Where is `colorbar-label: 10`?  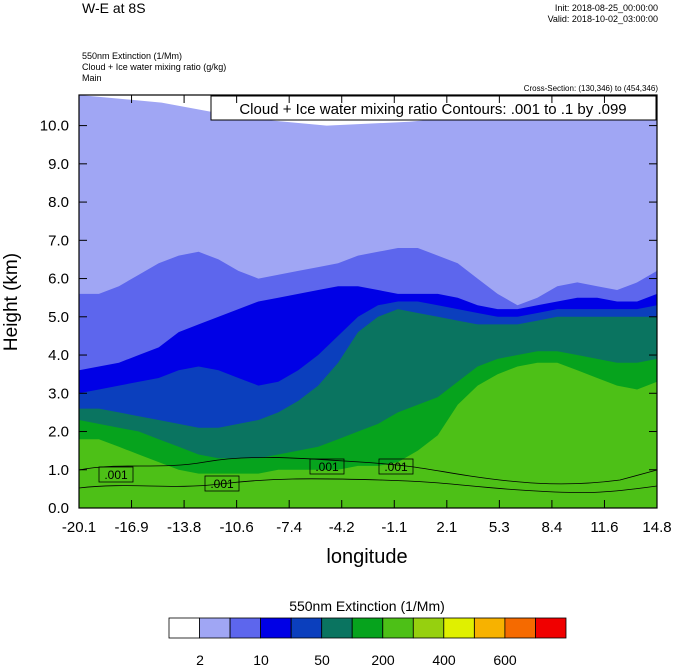
colorbar-label: 10 is located at coordinates (261, 659).